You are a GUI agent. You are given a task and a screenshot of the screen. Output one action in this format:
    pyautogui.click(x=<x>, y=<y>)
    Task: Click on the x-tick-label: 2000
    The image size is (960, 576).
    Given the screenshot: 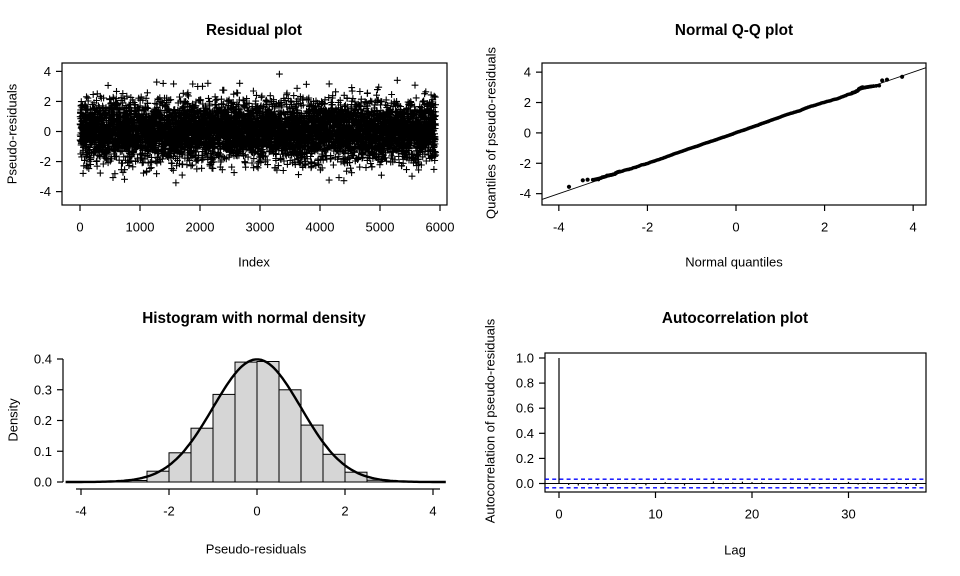 What is the action you would take?
    pyautogui.click(x=200, y=227)
    